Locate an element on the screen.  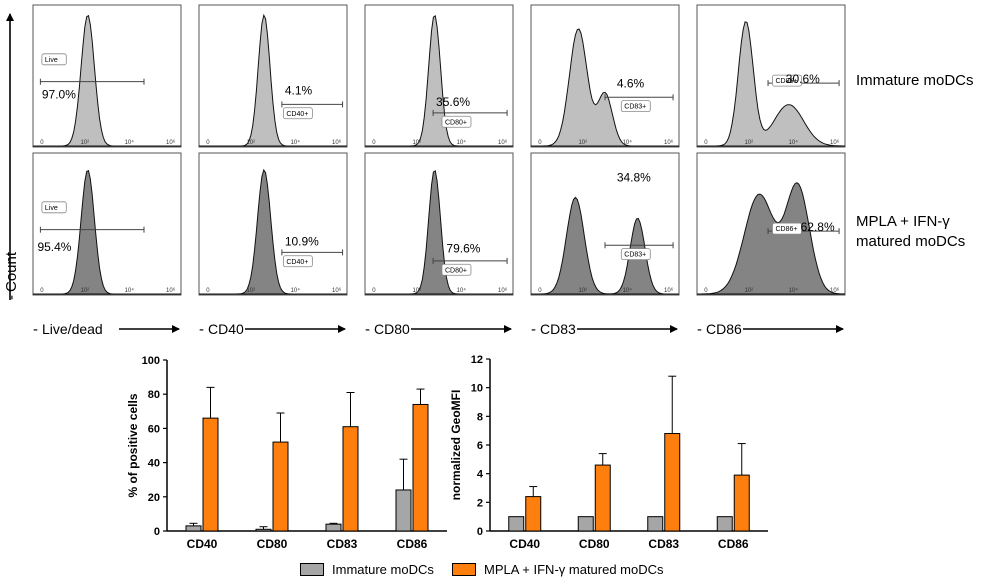
flow-x-axis-label: Live/dead is located at coordinates (72, 329).